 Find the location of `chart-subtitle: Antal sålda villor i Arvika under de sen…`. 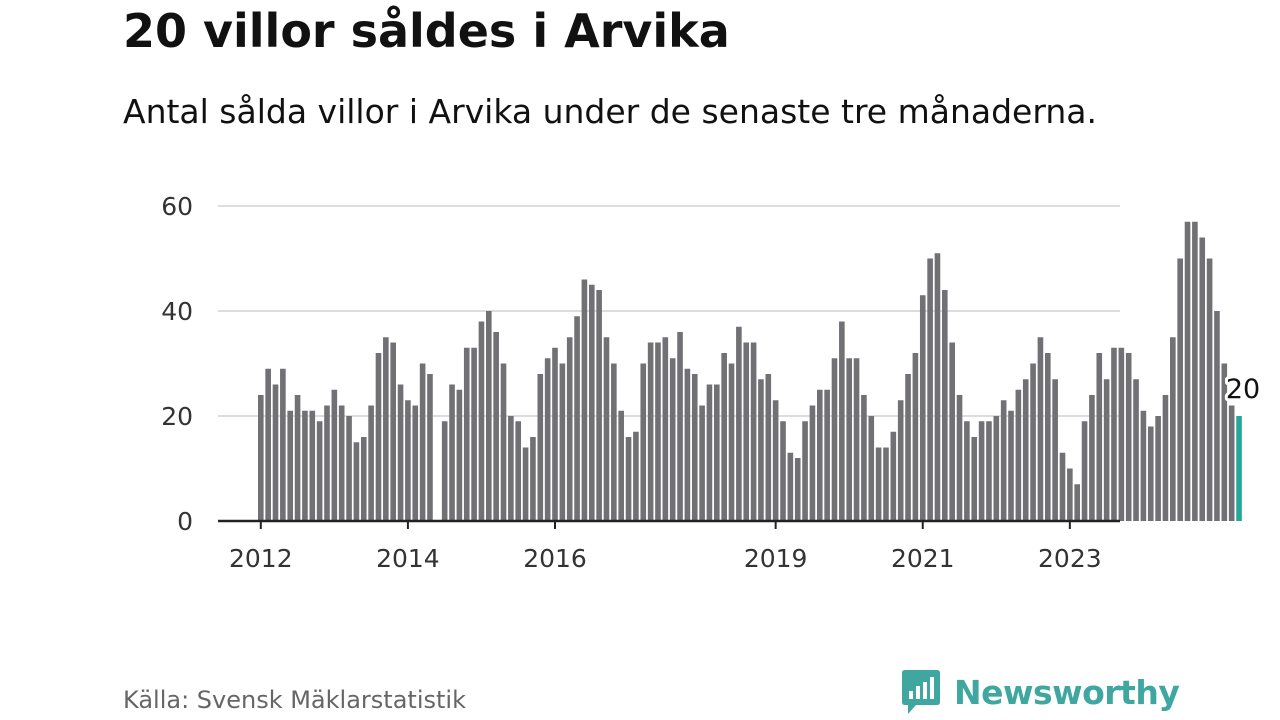

chart-subtitle: Antal sålda villor i Arvika under de sen… is located at coordinates (610, 111).